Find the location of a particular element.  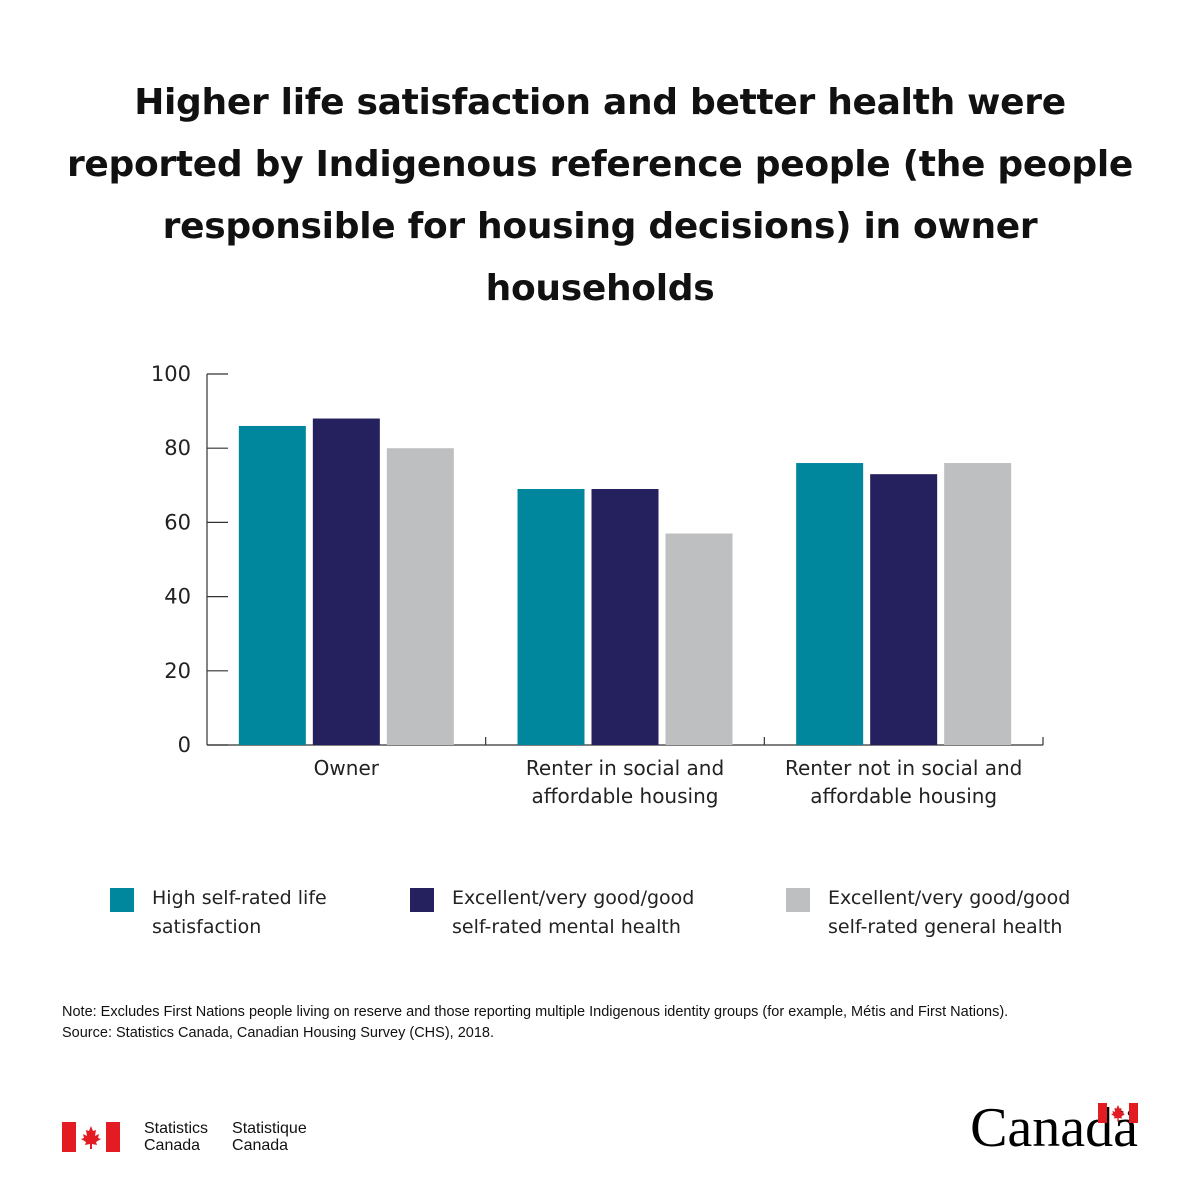

x-category-label-line: Owner is located at coordinates (347, 768).